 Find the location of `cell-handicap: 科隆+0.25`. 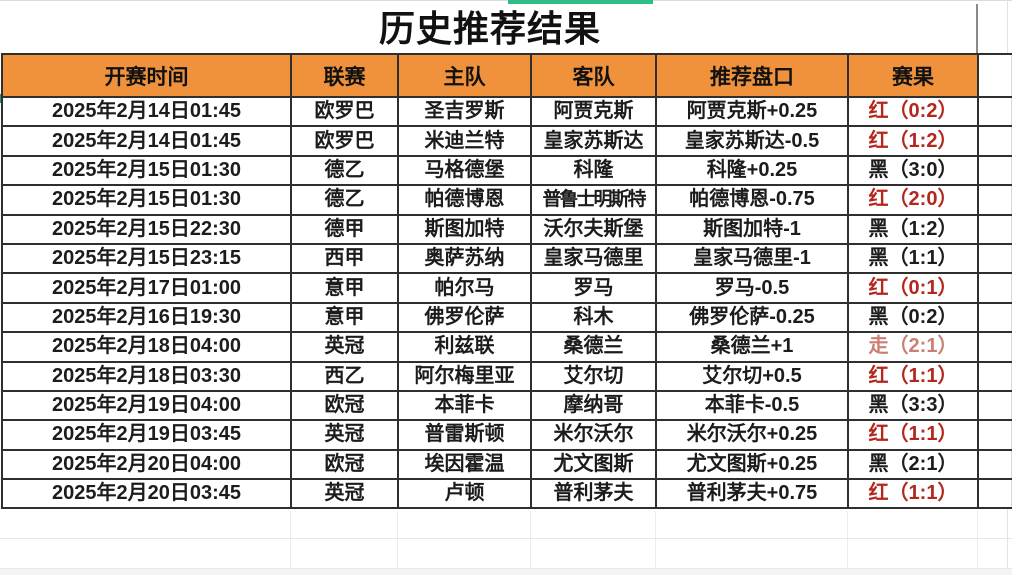

cell-handicap: 科隆+0.25 is located at coordinates (752, 170).